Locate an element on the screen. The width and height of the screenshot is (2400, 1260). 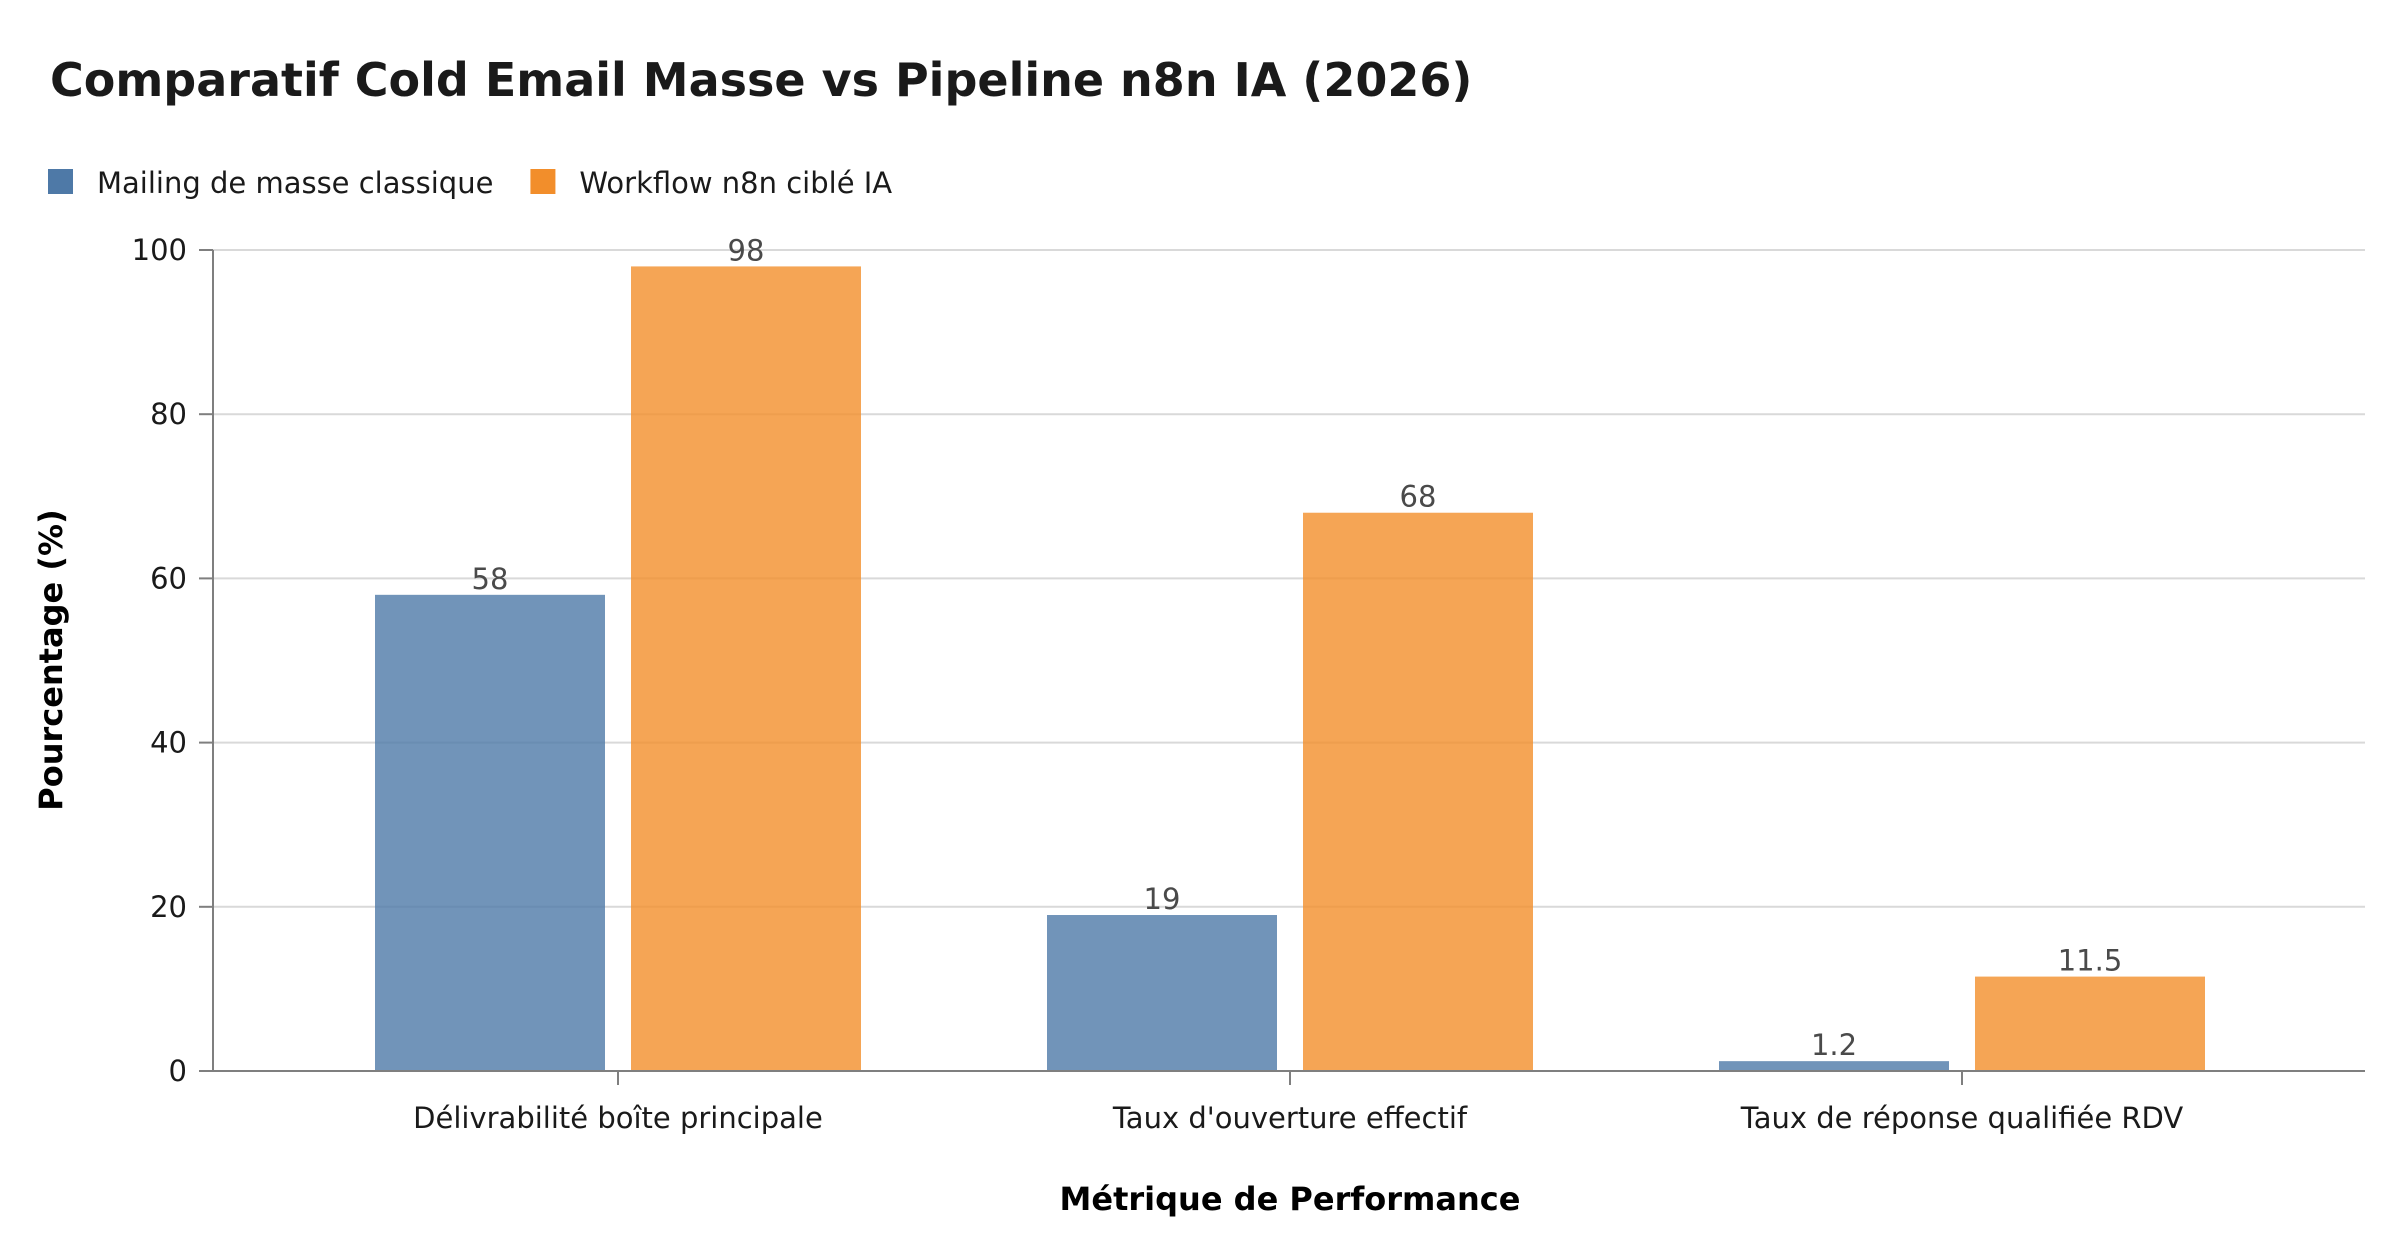
data-label: 58 is located at coordinates (490, 579).